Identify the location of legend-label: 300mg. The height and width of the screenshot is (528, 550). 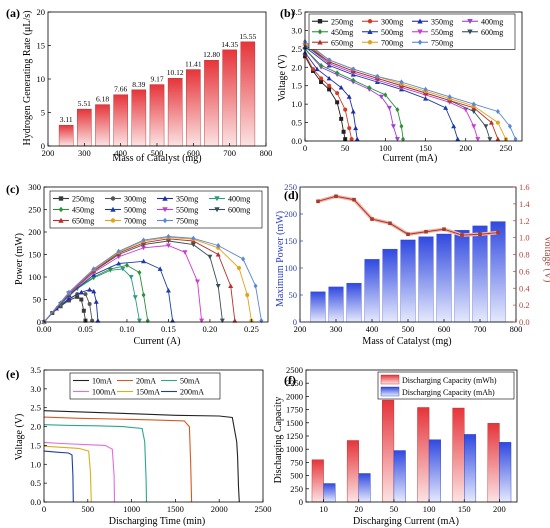
(392, 21).